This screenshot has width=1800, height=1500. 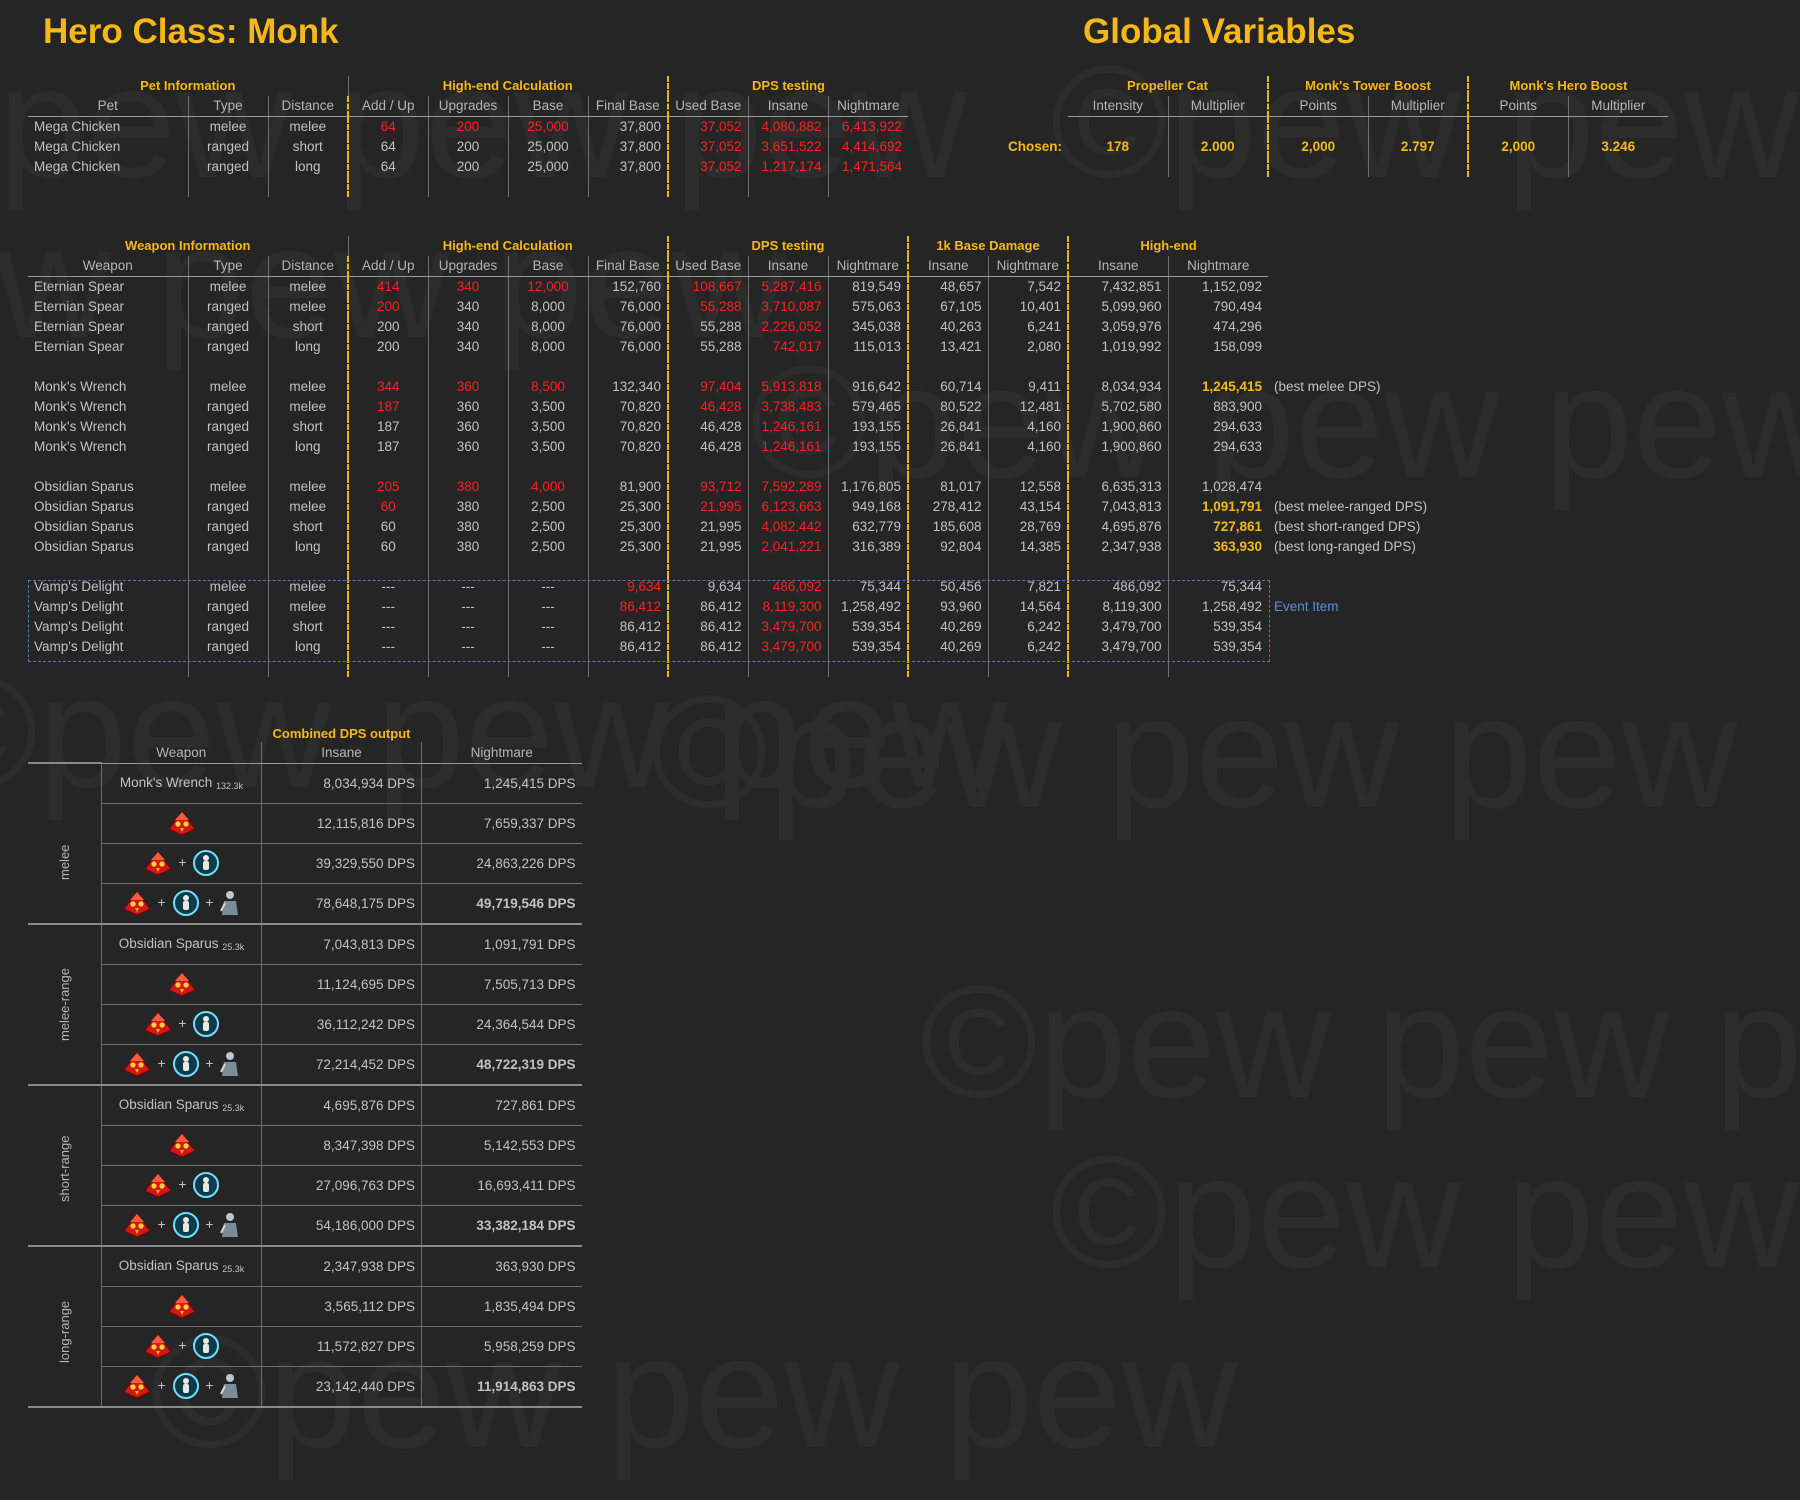 I want to click on nightmare-dps: 33,382,184 DPS, so click(x=501, y=1226).